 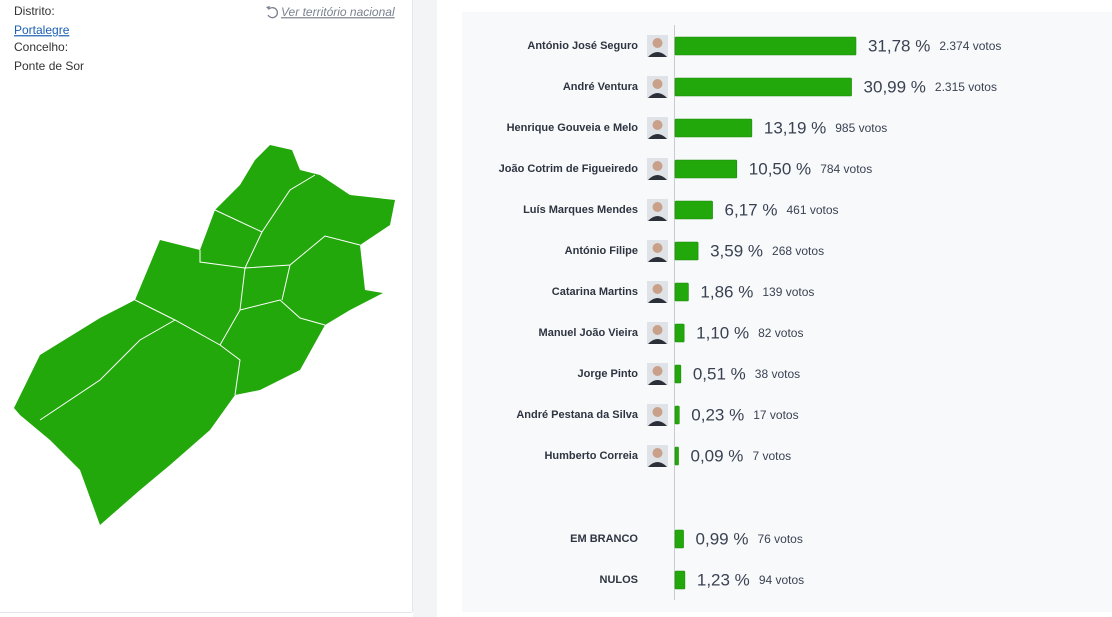 I want to click on percent-label: 3,59 %, so click(x=736, y=250).